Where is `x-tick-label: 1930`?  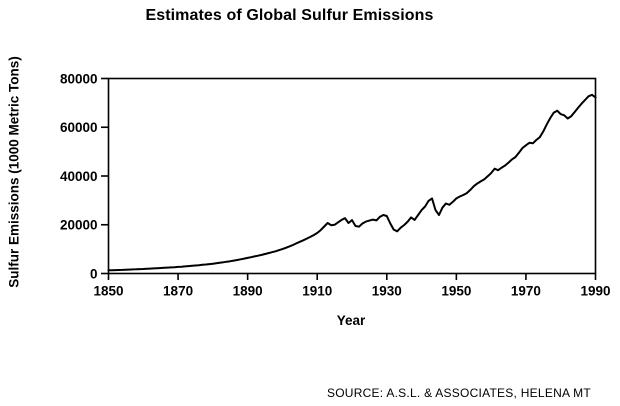 x-tick-label: 1930 is located at coordinates (387, 291).